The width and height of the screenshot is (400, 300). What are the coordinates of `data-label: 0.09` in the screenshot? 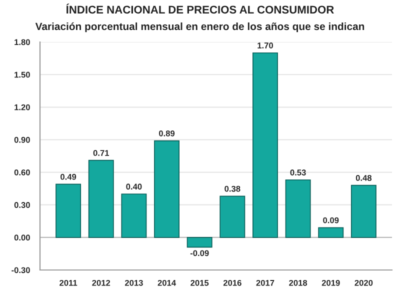 It's located at (331, 220).